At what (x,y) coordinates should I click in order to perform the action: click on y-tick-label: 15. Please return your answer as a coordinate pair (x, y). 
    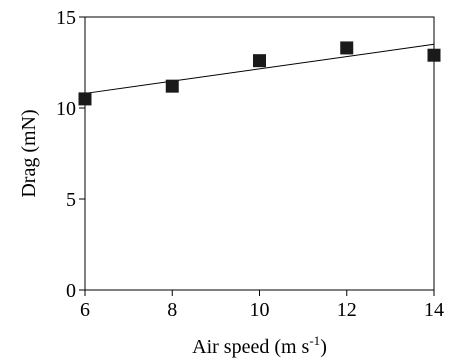
    Looking at the image, I should click on (66, 18).